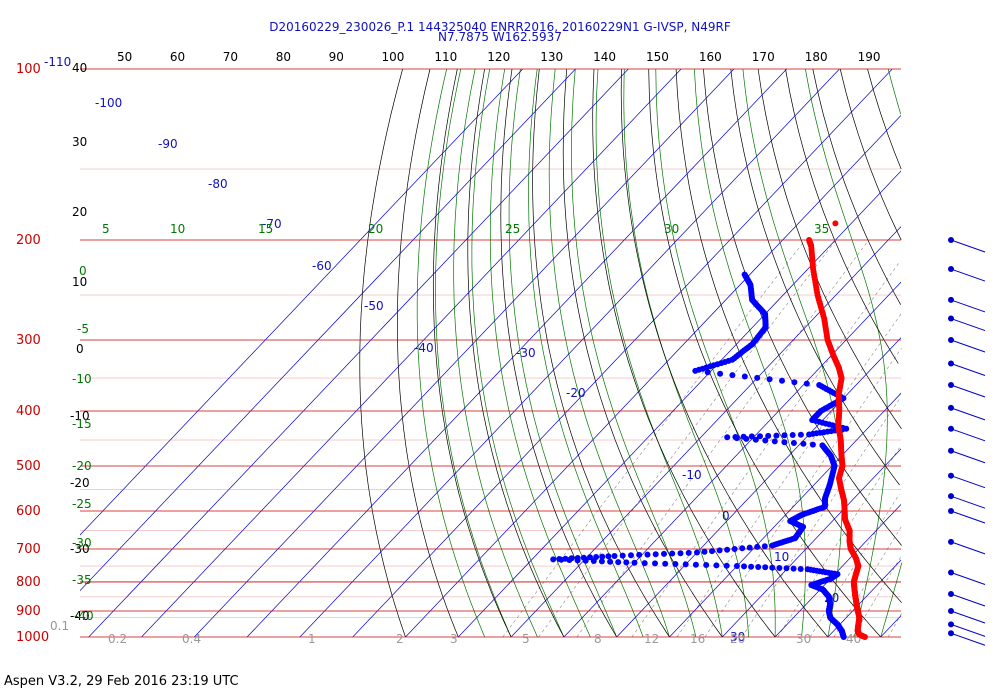  Describe the element at coordinates (80, 416) in the screenshot. I see `left-scale-label: -10` at that location.